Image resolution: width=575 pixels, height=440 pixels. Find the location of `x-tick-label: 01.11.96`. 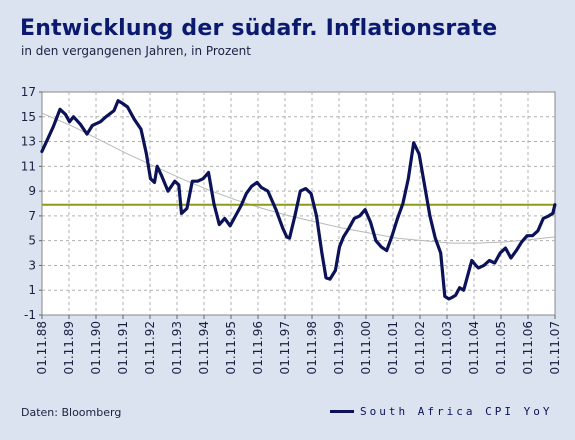

x-tick-label: 01.11.96 is located at coordinates (258, 347).